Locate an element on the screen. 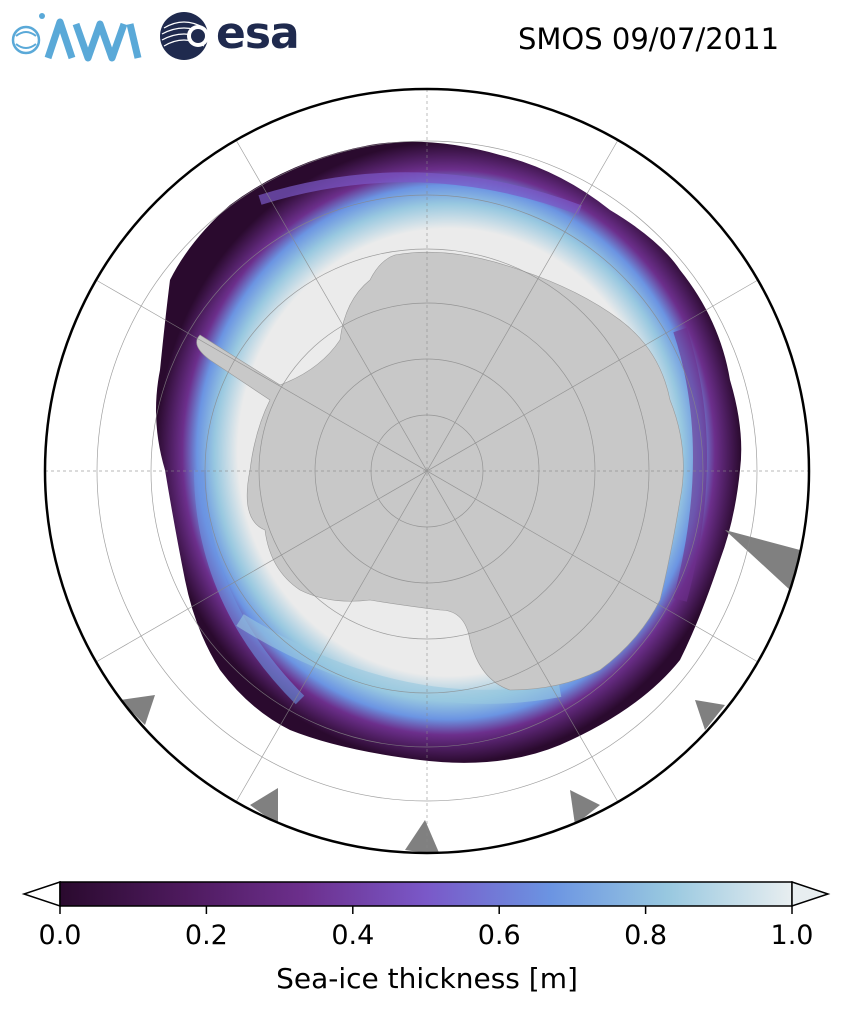 Image resolution: width=854 pixels, height=1026 pixels. colorbar-tick-label: 0.0 is located at coordinates (60, 935).